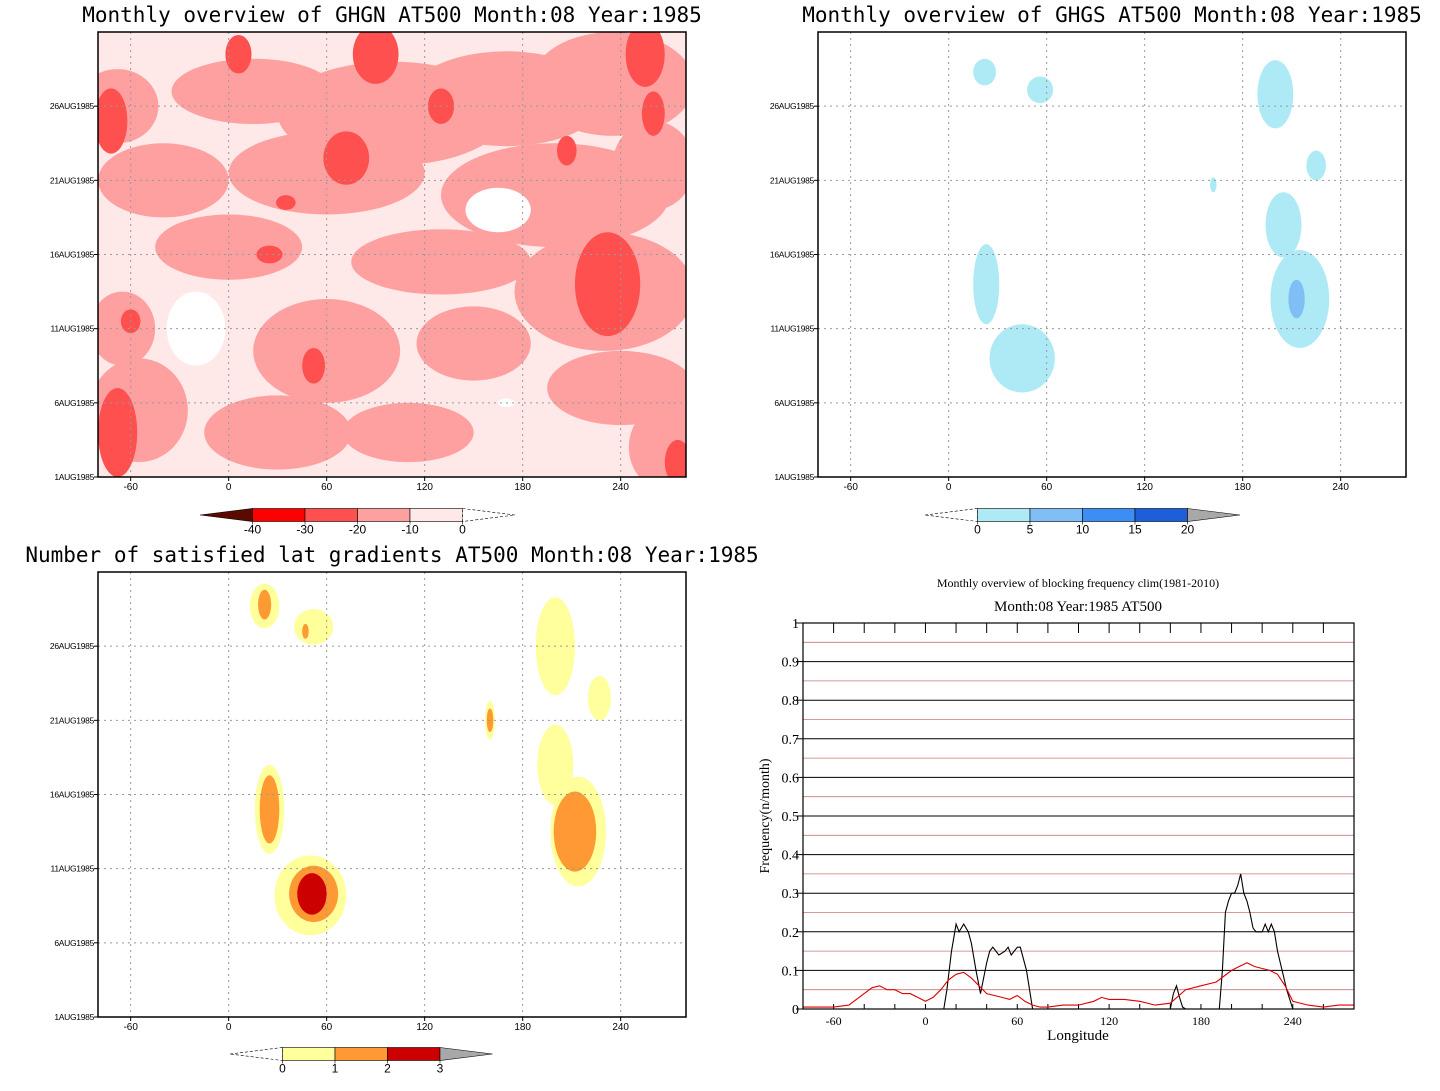 The height and width of the screenshot is (1091, 1440). I want to click on chart-subtitle: Month:08 Year:1985 AT500, so click(1078, 607).